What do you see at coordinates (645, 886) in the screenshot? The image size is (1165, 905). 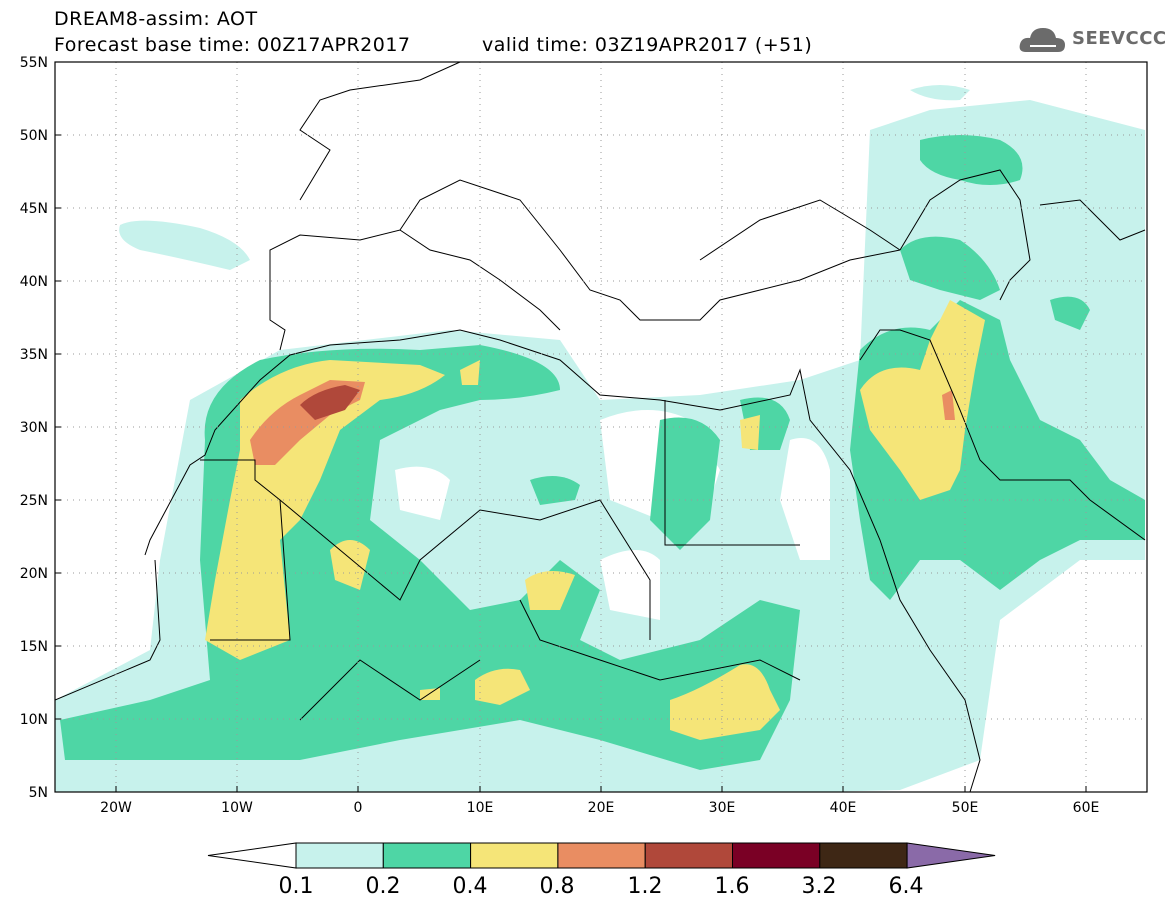 I see `colorbar-label: 1.2` at bounding box center [645, 886].